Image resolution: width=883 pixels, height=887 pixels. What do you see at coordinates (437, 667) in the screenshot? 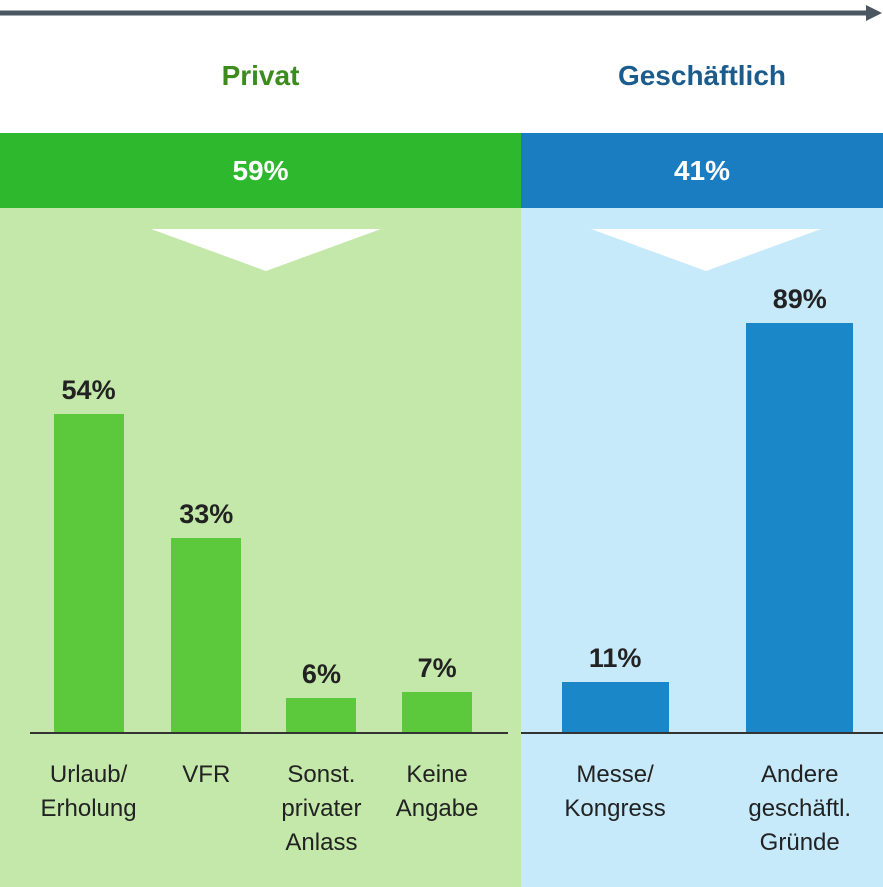
I see `value-label: 7%` at bounding box center [437, 667].